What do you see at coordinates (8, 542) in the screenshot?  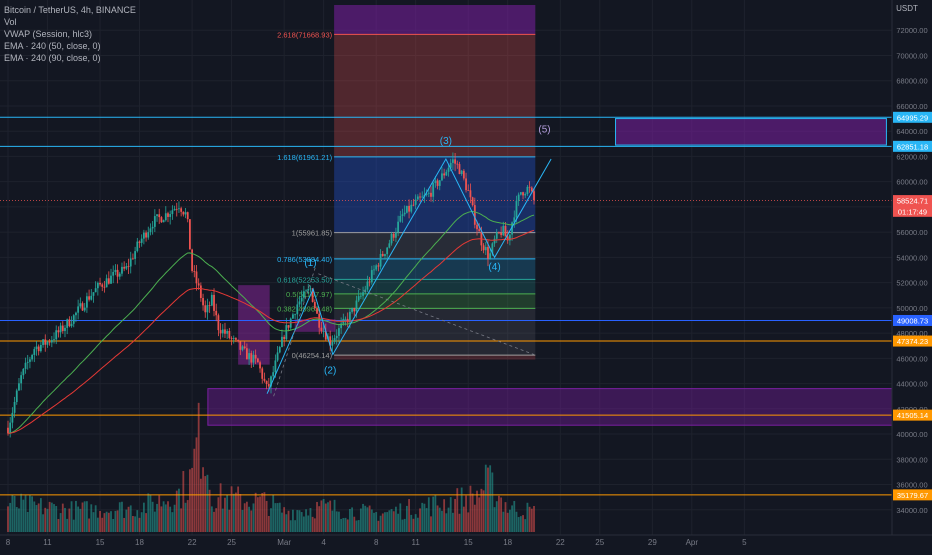 I see `x-tick-label: 8` at bounding box center [8, 542].